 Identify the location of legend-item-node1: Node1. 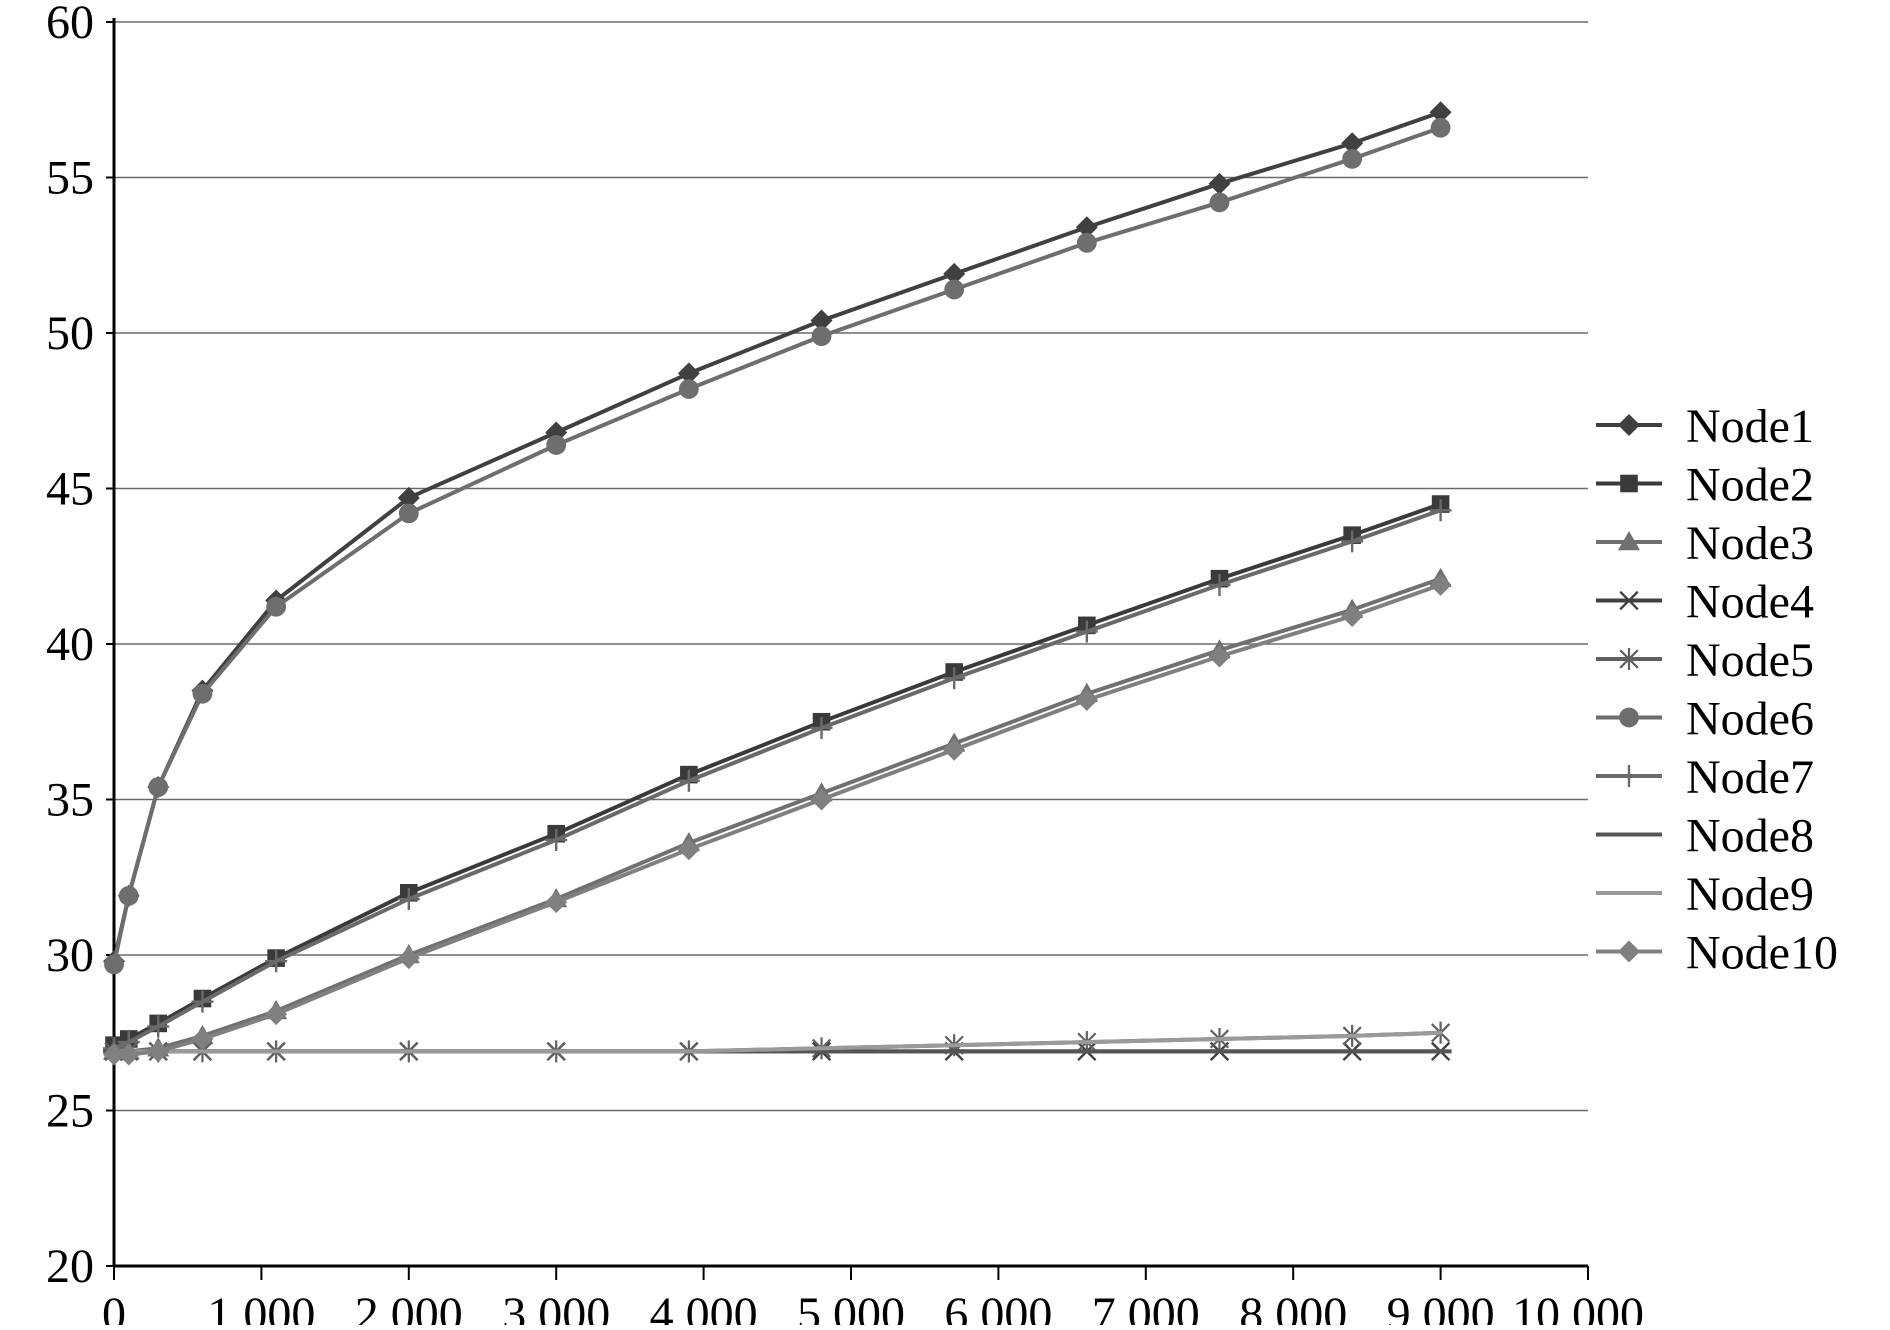
(1705, 426).